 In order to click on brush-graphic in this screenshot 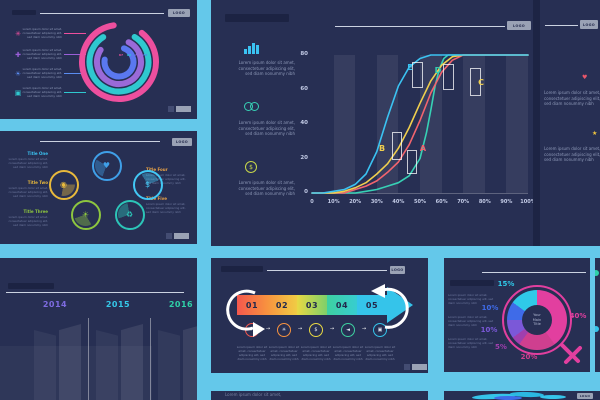, I will do `click(508, 398)`.